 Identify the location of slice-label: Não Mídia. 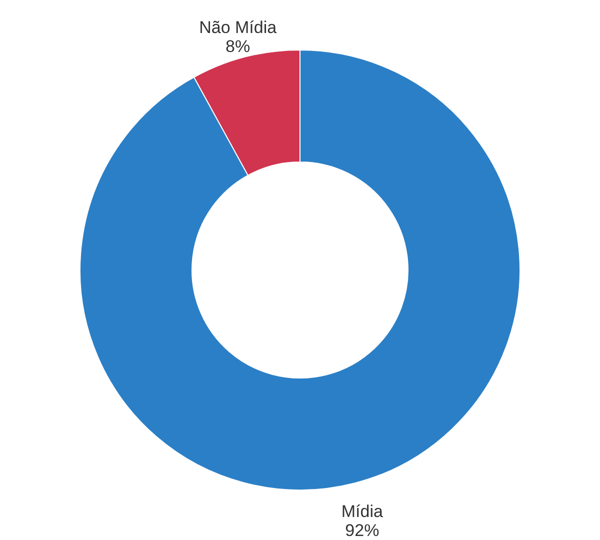
(238, 27).